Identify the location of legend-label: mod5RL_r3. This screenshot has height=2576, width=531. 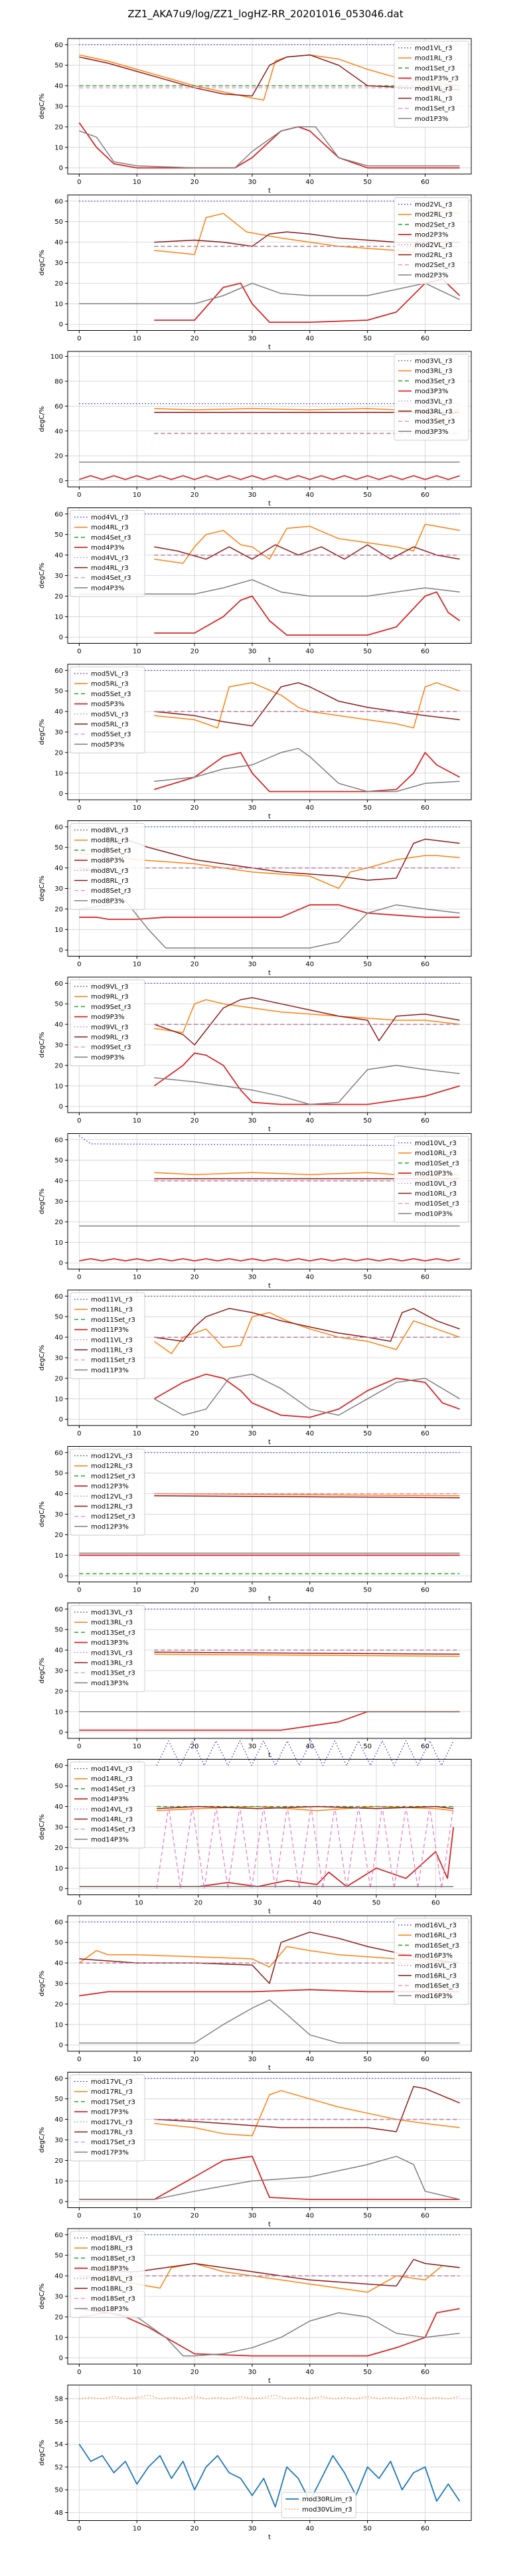
(110, 725).